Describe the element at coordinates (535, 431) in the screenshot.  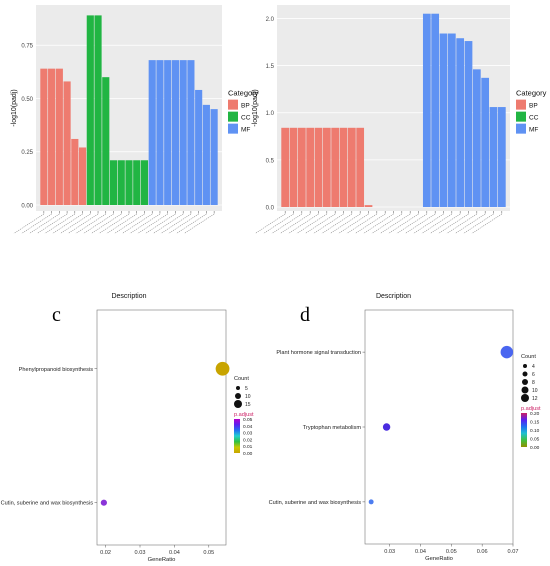
I see `color-legend-label-d-2: 0.10` at that location.